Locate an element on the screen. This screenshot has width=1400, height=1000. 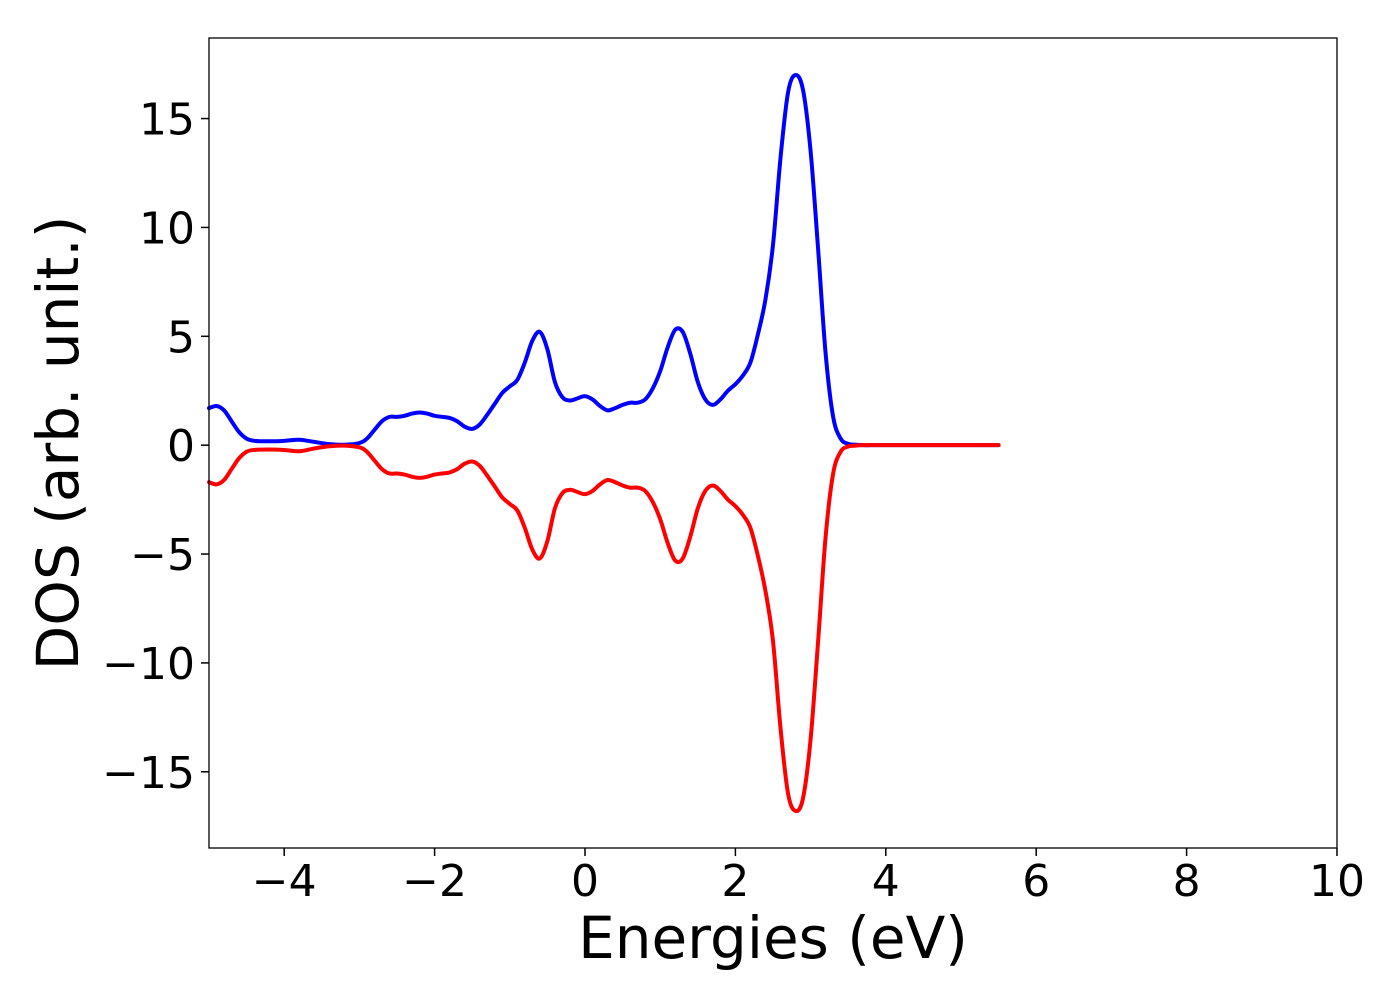
y-tick-label: −15 is located at coordinates (148, 773).